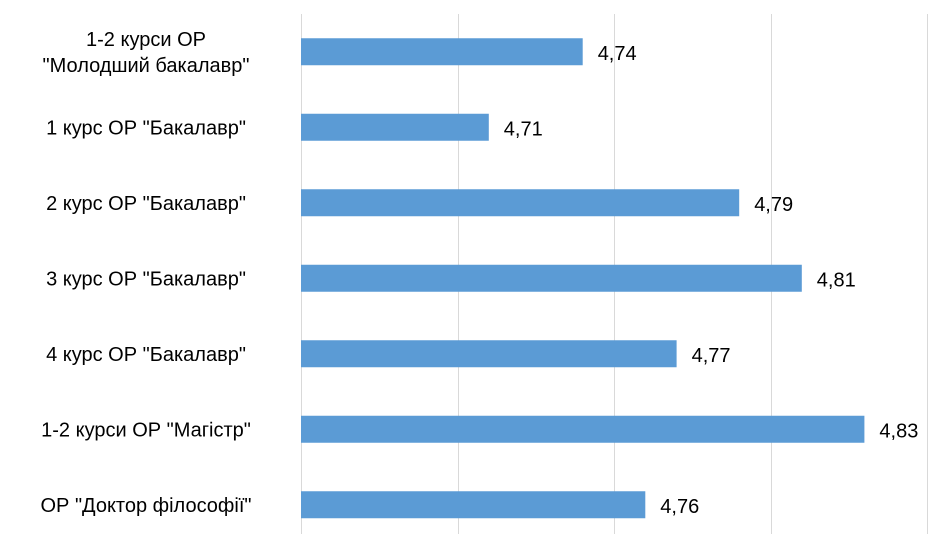 This screenshot has width=931, height=534. Describe the element at coordinates (773, 205) in the screenshot. I see `value-label: 4,79` at that location.